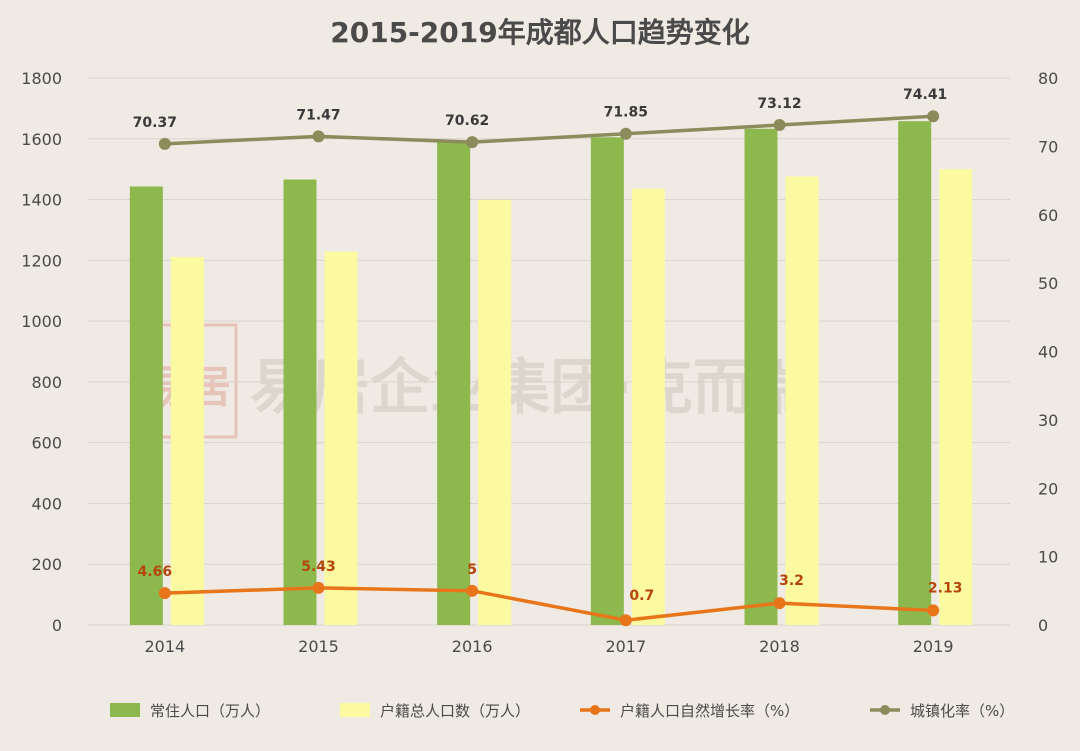 The width and height of the screenshot is (1080, 751). Describe the element at coordinates (1043, 625) in the screenshot. I see `y-right-tick-label: 0` at that location.